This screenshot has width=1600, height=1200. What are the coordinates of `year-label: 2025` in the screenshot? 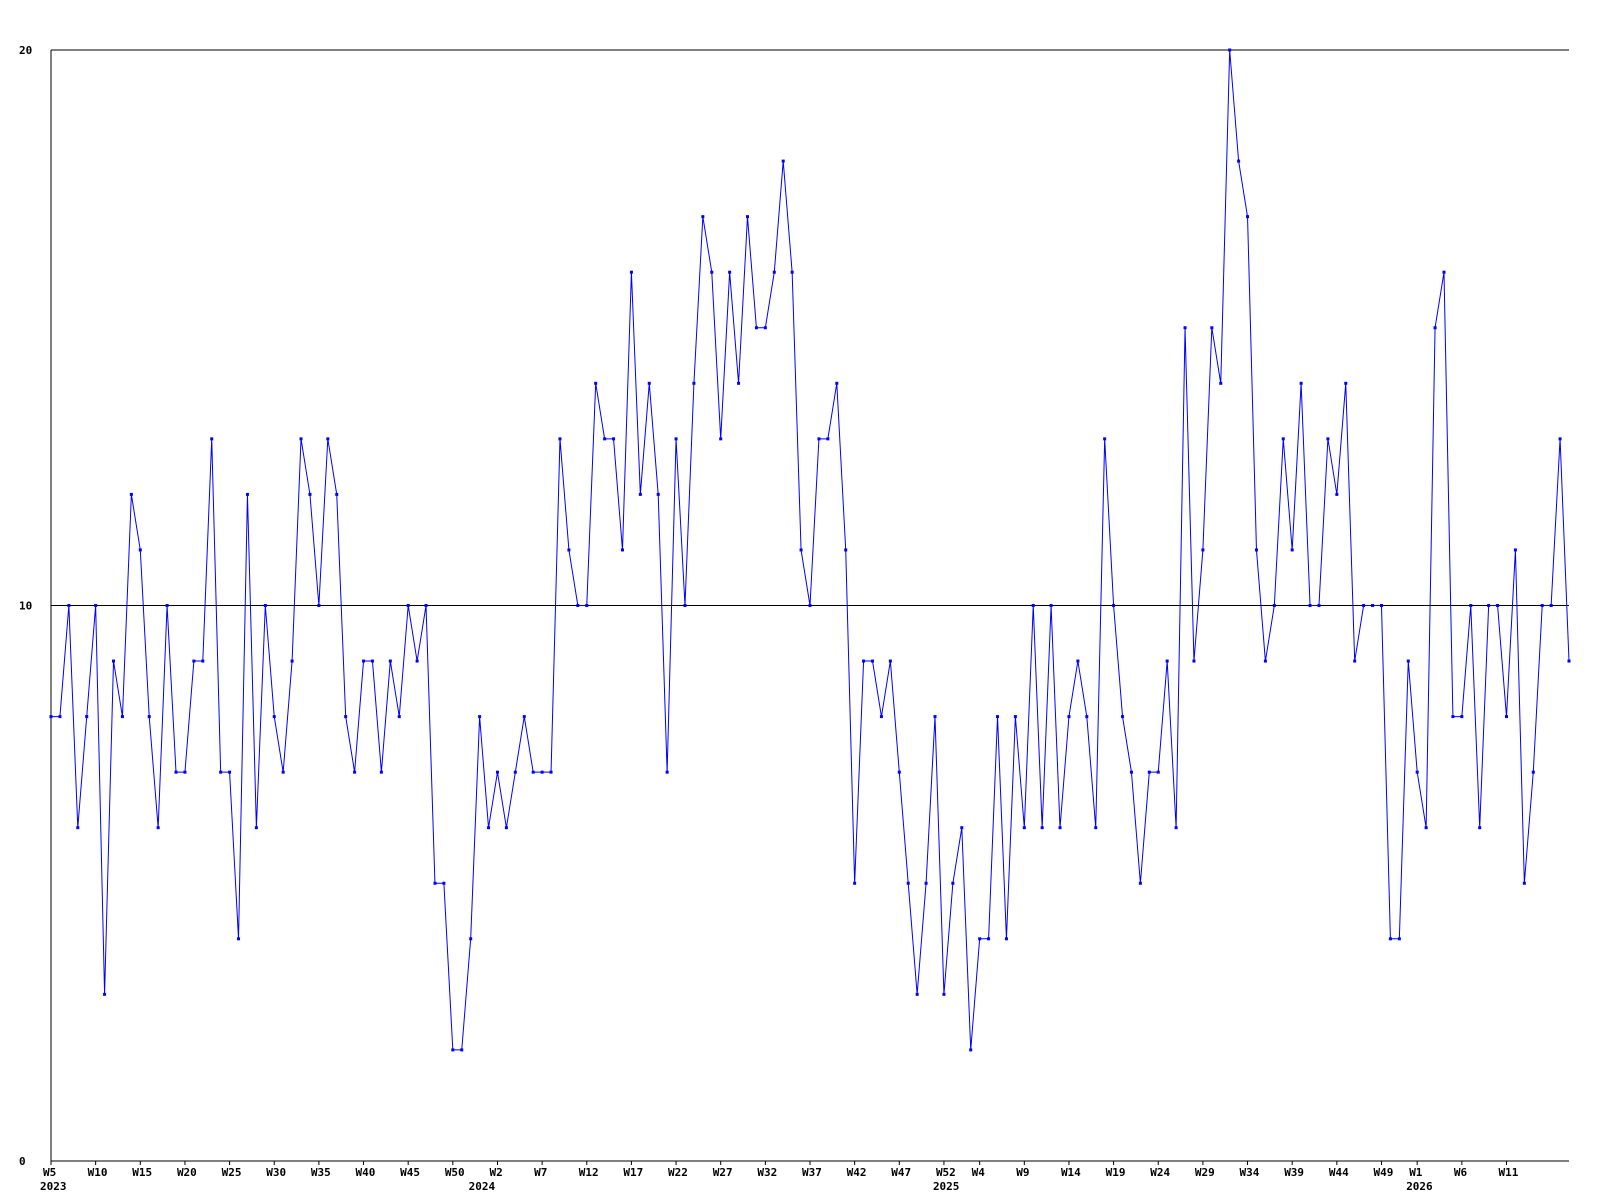 It's located at (946, 1186).